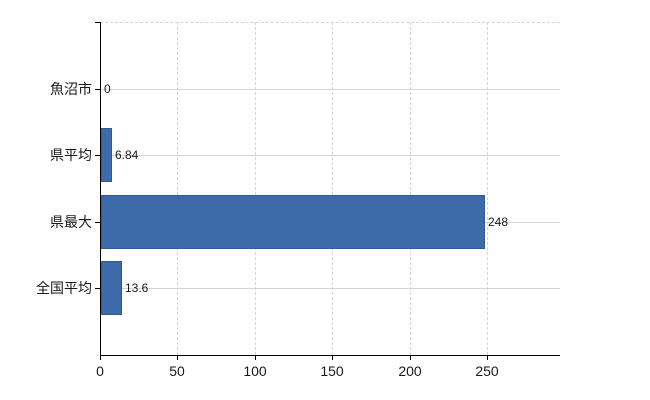 This screenshot has width=650, height=400. Describe the element at coordinates (498, 222) in the screenshot. I see `value-label: 248` at that location.